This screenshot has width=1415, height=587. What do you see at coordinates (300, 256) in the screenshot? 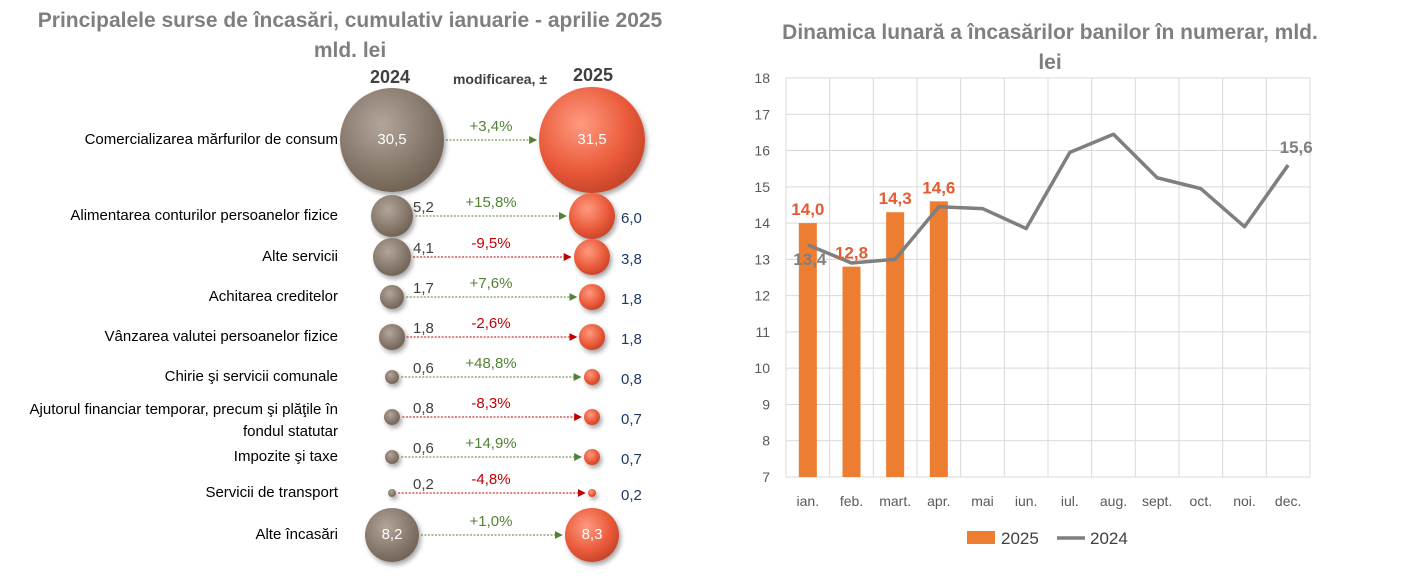
I see `row-label: Alte servicii` at bounding box center [300, 256].